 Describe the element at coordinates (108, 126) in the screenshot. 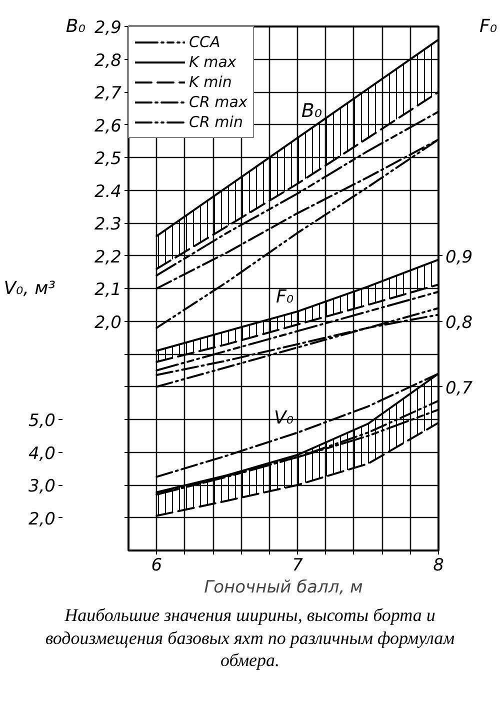

I see `y-tick-label: 2,6` at that location.